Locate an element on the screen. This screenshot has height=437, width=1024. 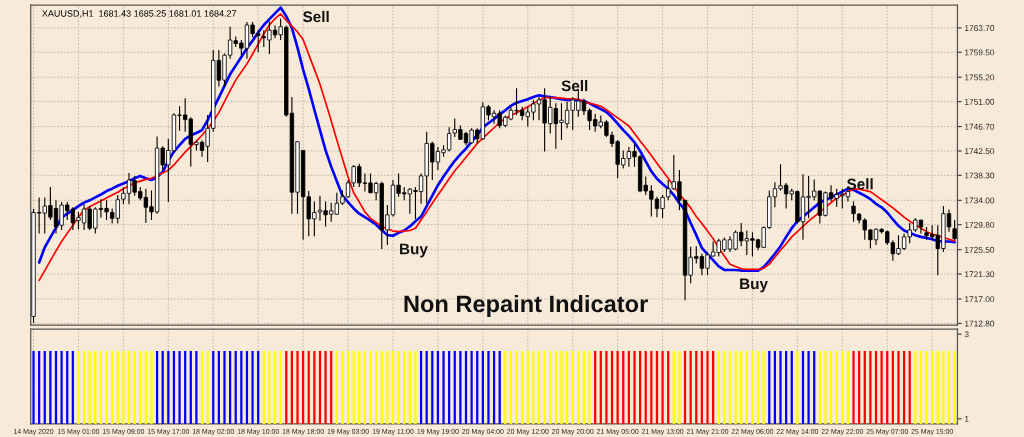
y-tick-label: 1717.00 is located at coordinates (980, 299).